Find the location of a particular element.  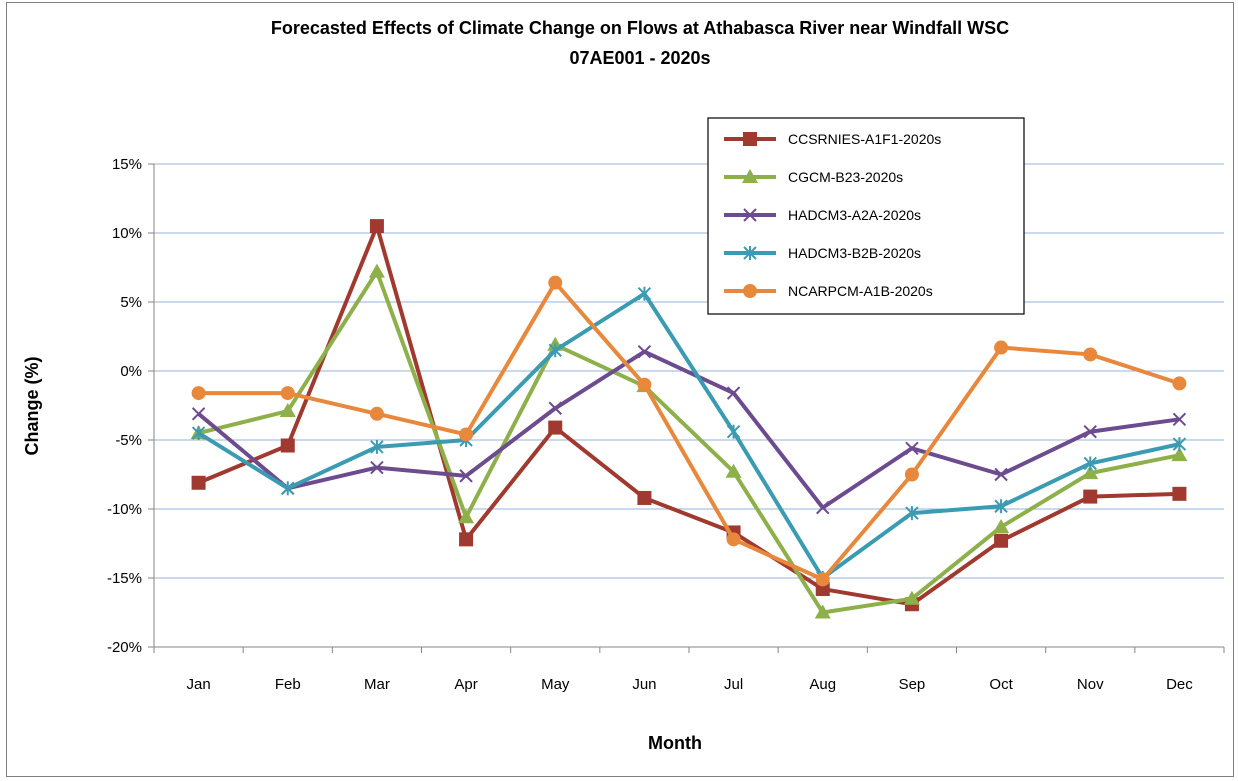

y-tick-label: -10% is located at coordinates (124, 509).